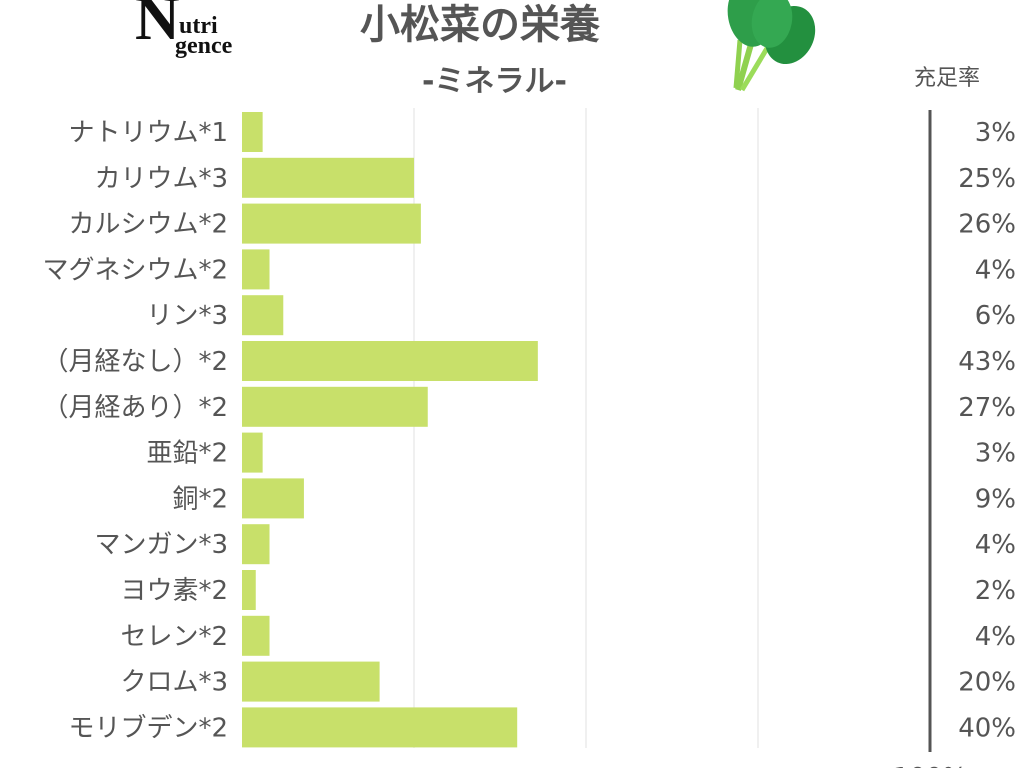 Image resolution: width=1024 pixels, height=768 pixels. I want to click on value-label: 26%, so click(987, 225).